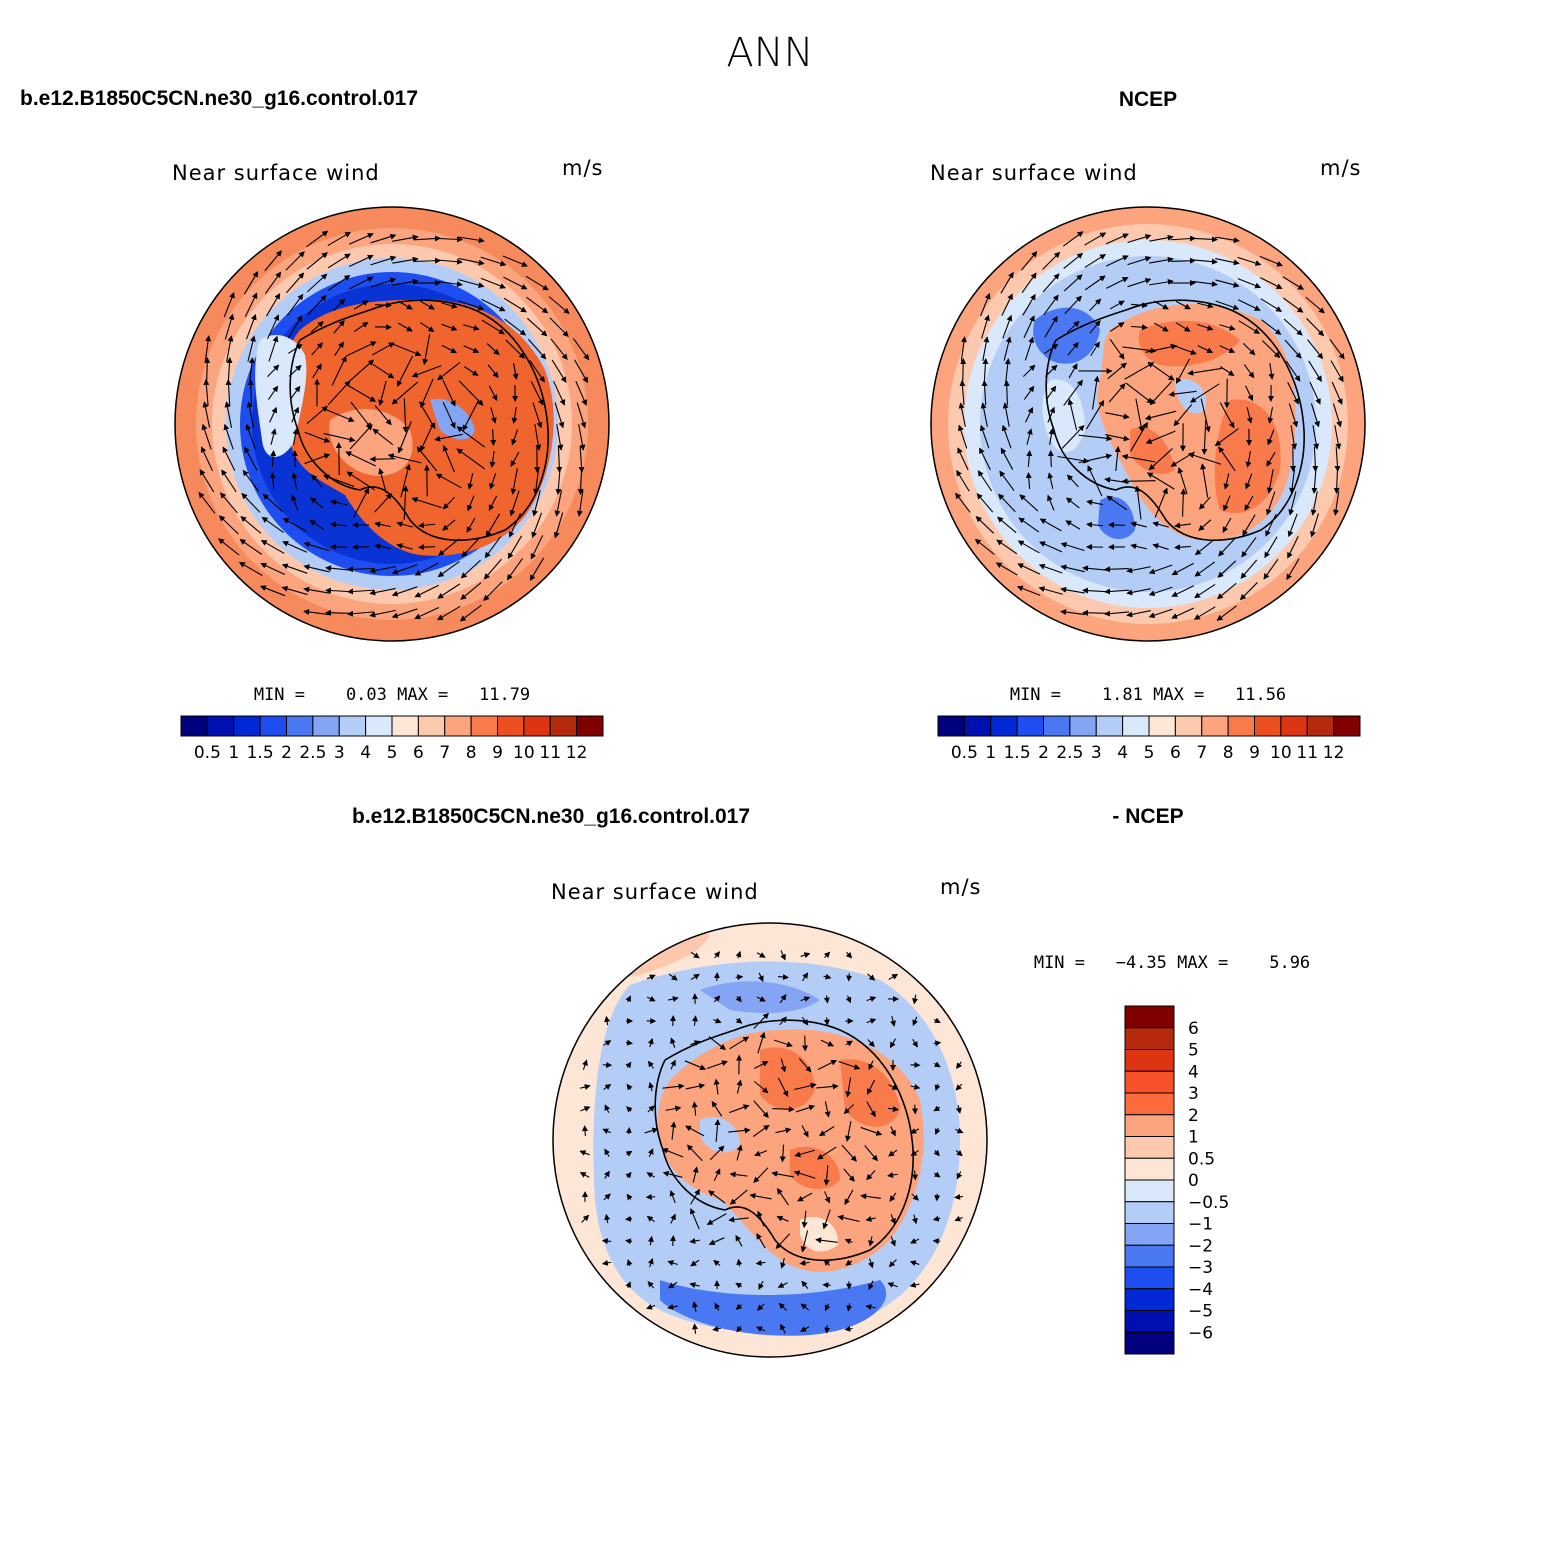 The height and width of the screenshot is (1541, 1541). What do you see at coordinates (1148, 695) in the screenshot?
I see `panel-obs-stats: MIN = 1.81 MAX = 11.56` at bounding box center [1148, 695].